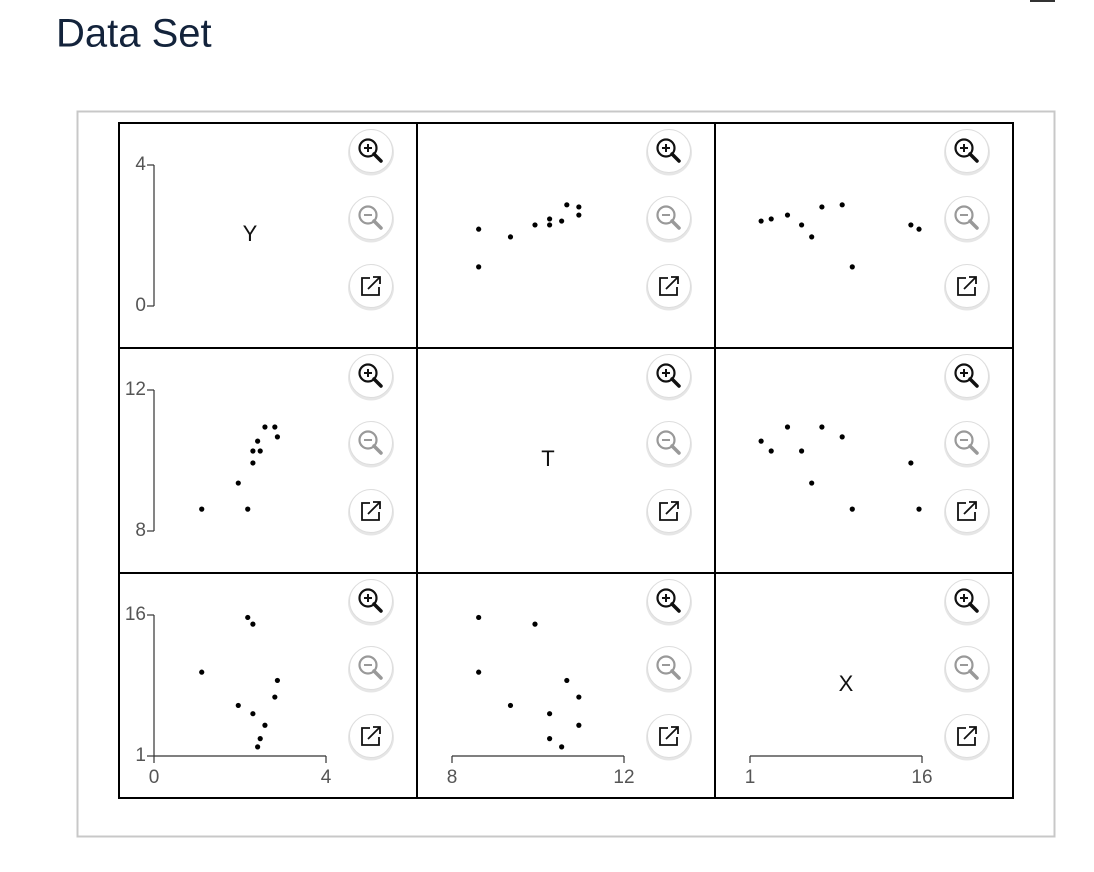 This screenshot has height=872, width=1094. What do you see at coordinates (623, 777) in the screenshot?
I see `x-tick-label: 12` at bounding box center [623, 777].